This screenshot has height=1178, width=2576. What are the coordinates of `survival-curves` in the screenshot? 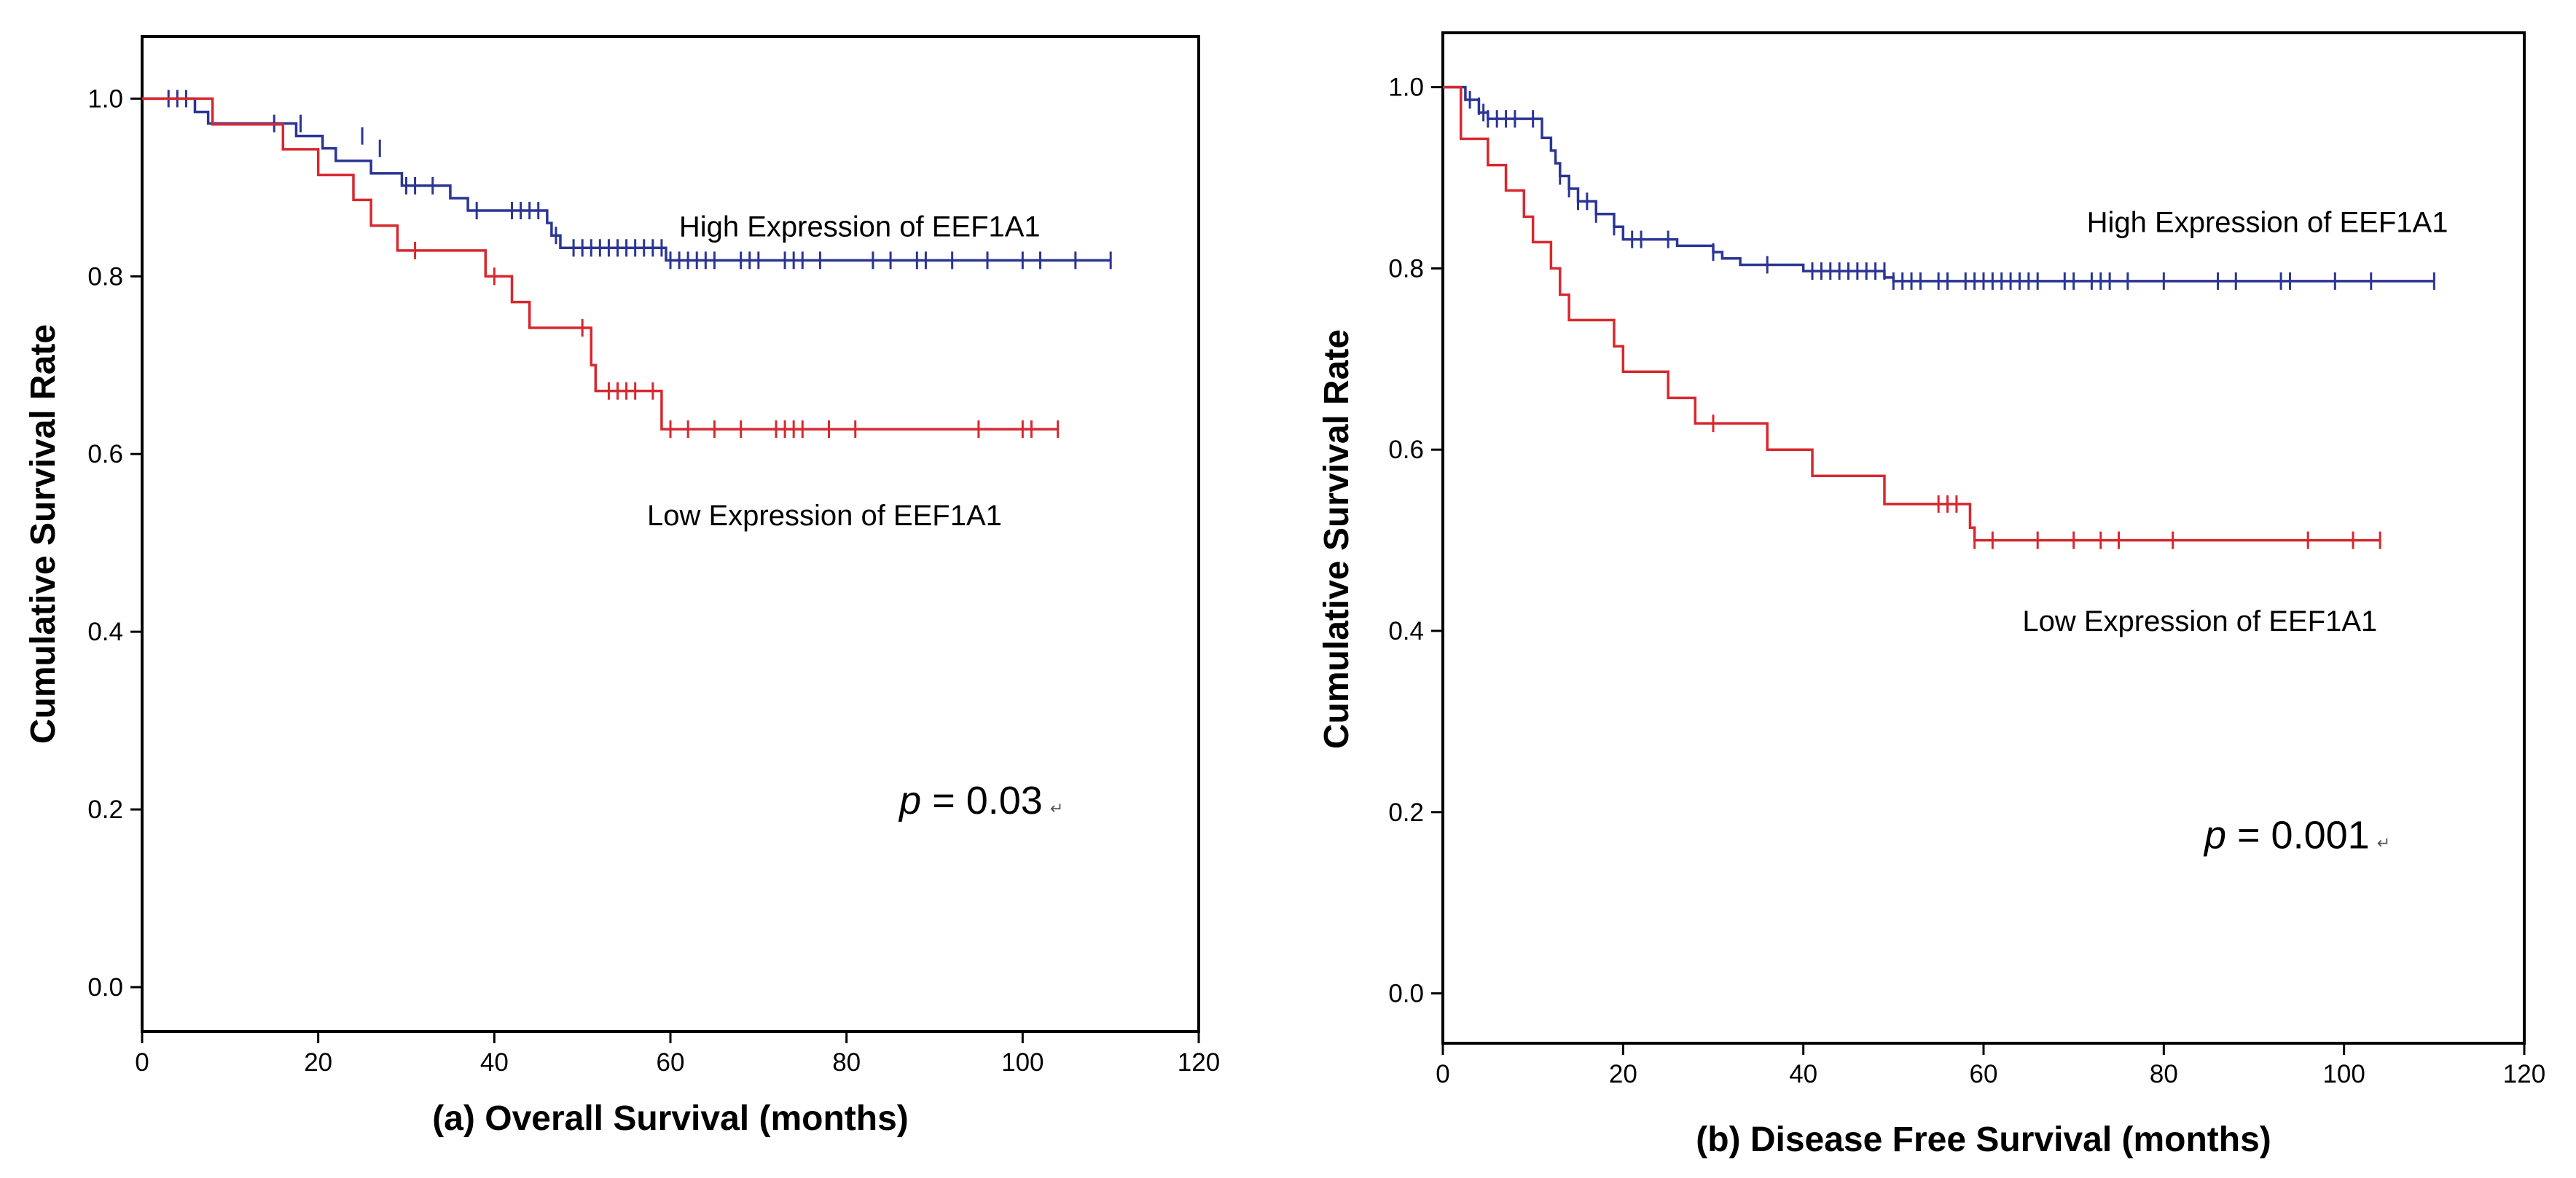 It's located at (627, 265).